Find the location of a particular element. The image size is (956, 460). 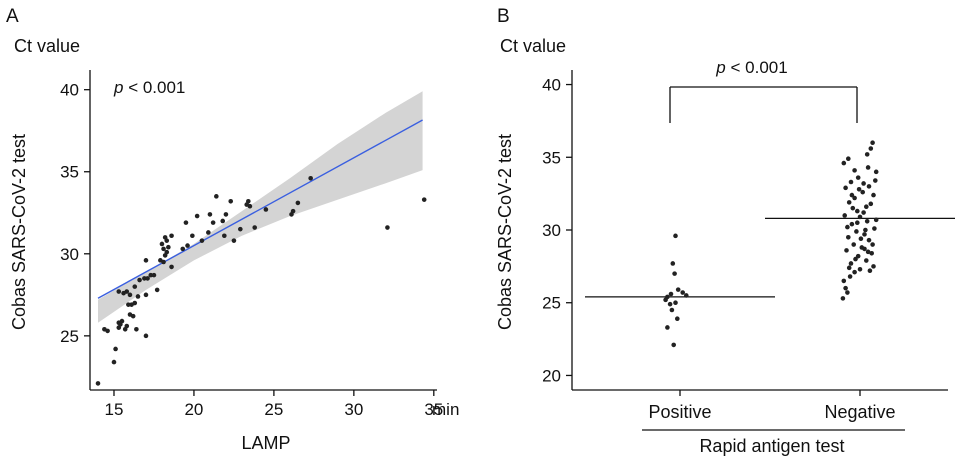

panel-b-y-tick-label: 25 is located at coordinates (551, 303).